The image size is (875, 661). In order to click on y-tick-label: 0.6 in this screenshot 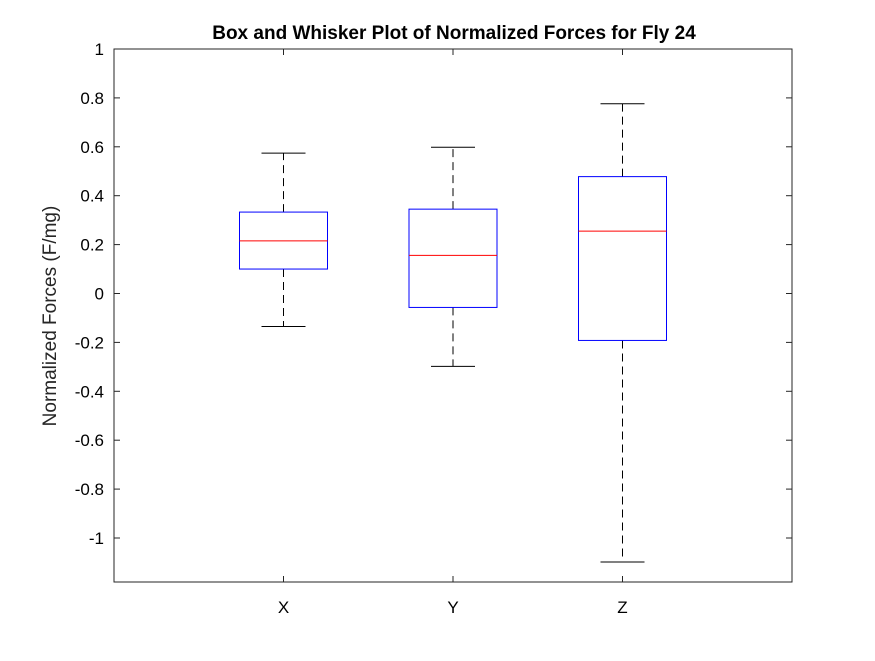, I will do `click(92, 147)`.